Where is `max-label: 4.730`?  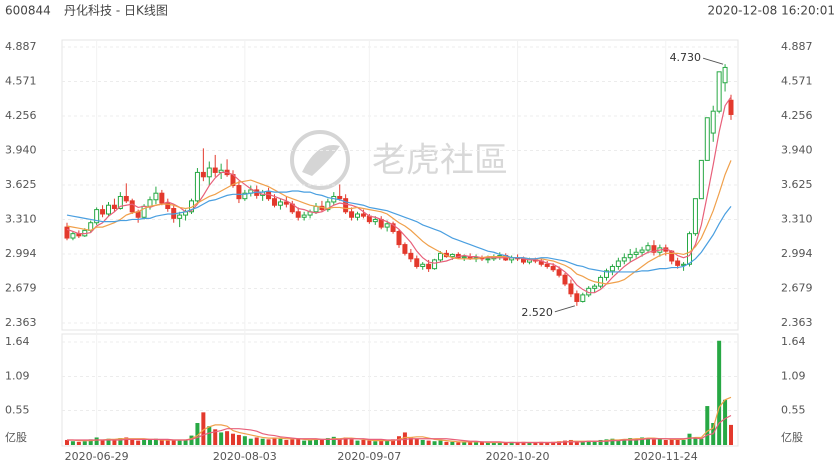
max-label: 4.730 is located at coordinates (686, 57).